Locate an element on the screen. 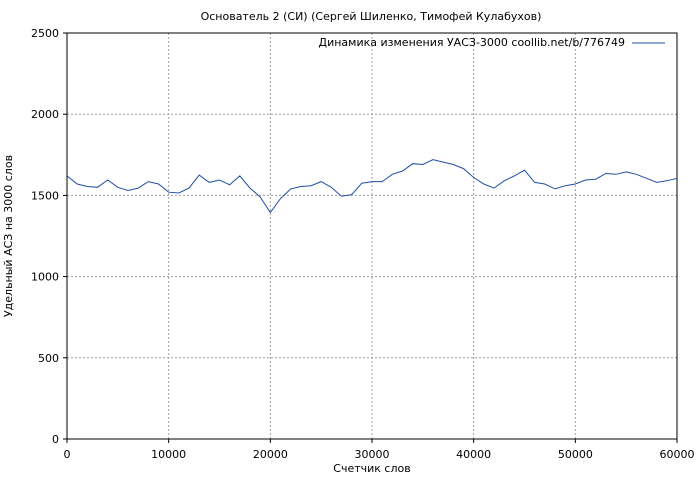 This screenshot has width=700, height=480. y-tick-label: 2500 is located at coordinates (45, 33).